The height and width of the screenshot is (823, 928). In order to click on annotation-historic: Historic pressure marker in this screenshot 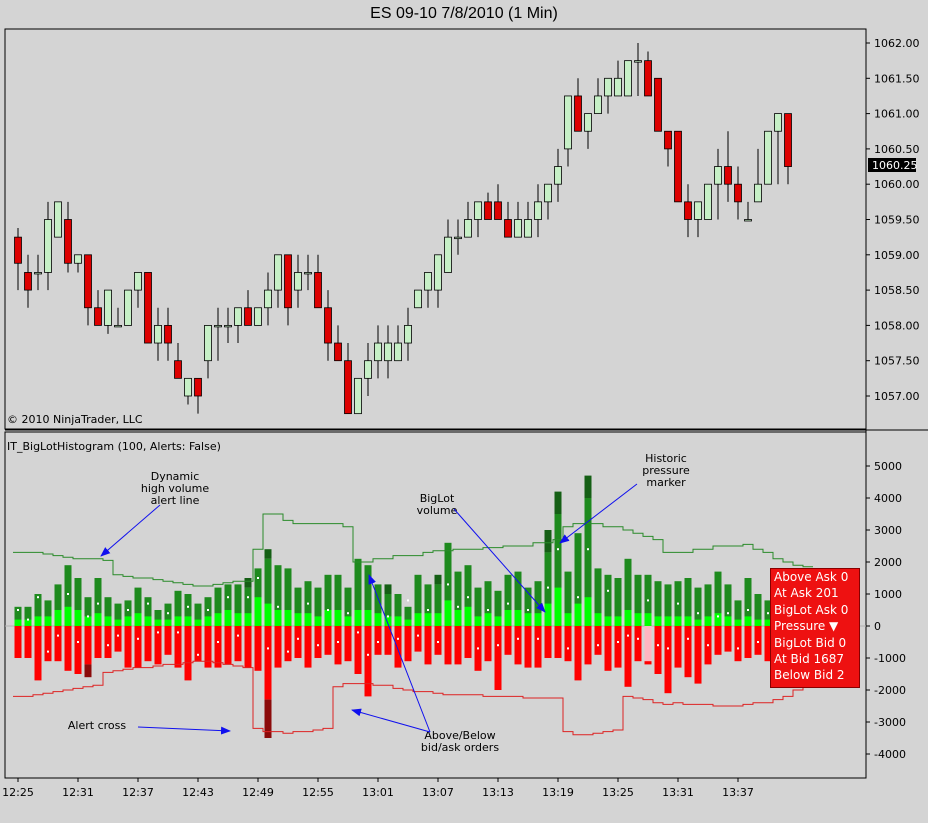, I will do `click(666, 470)`.